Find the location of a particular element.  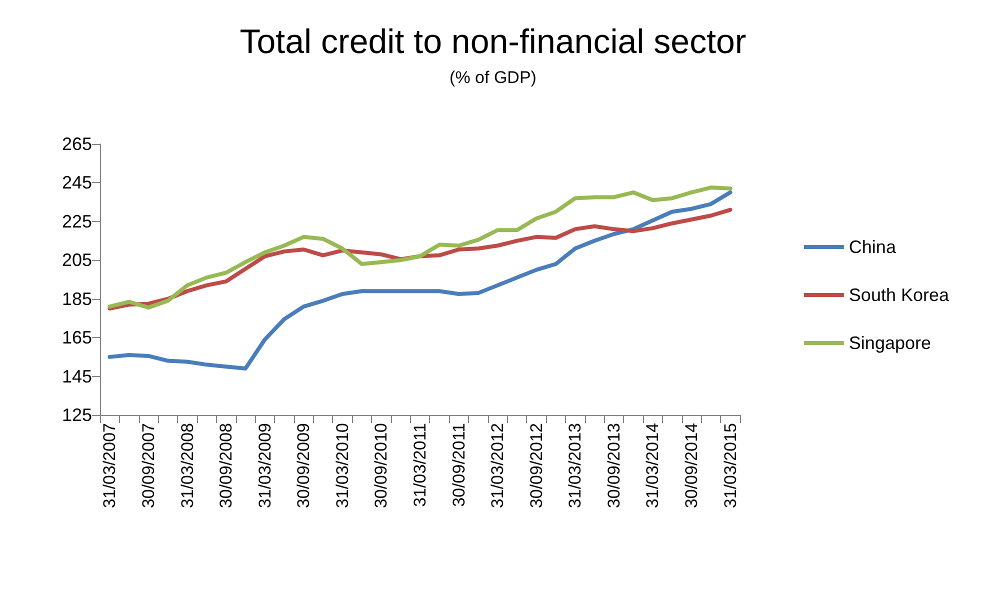

x-tick-label: 31/03/2009 is located at coordinates (264, 465).